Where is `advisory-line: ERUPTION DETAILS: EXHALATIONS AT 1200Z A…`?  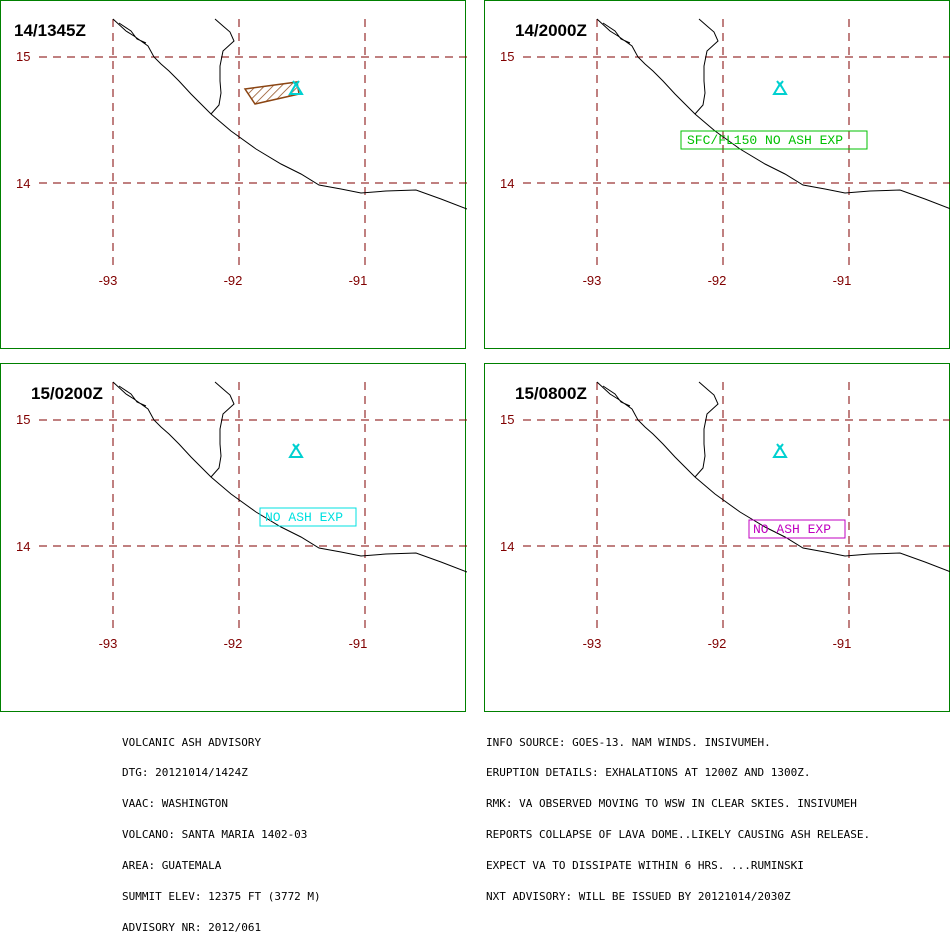
advisory-line: ERUPTION DETAILS: EXHALATIONS AT 1200Z A… is located at coordinates (648, 773).